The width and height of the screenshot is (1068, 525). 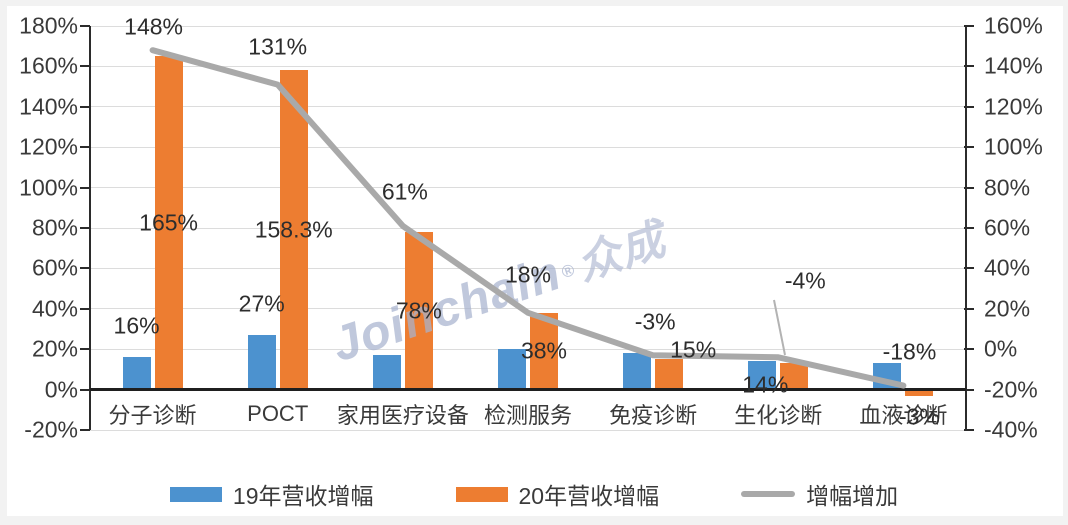 I want to click on left-axis-tick-label: 160%, so click(x=48, y=65).